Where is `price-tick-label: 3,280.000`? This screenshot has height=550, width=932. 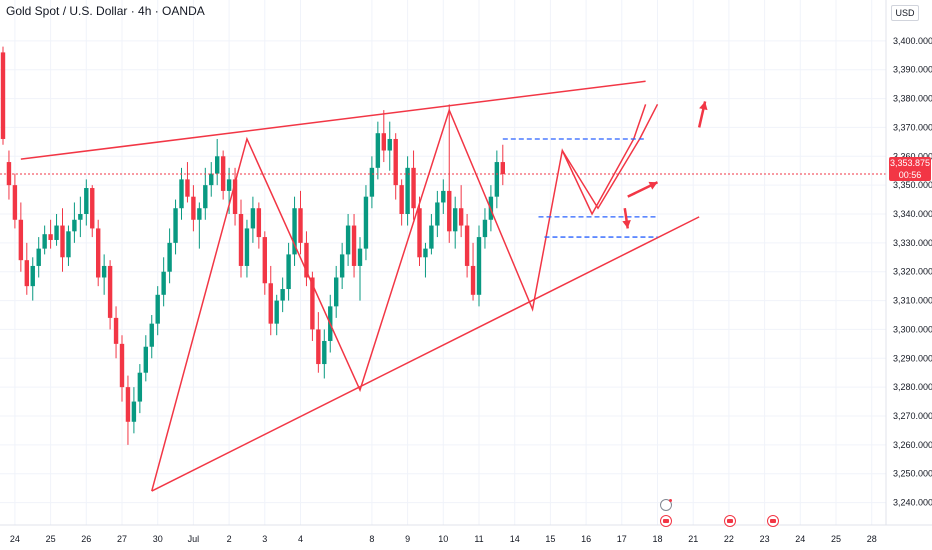 price-tick-label: 3,280.000 is located at coordinates (912, 387).